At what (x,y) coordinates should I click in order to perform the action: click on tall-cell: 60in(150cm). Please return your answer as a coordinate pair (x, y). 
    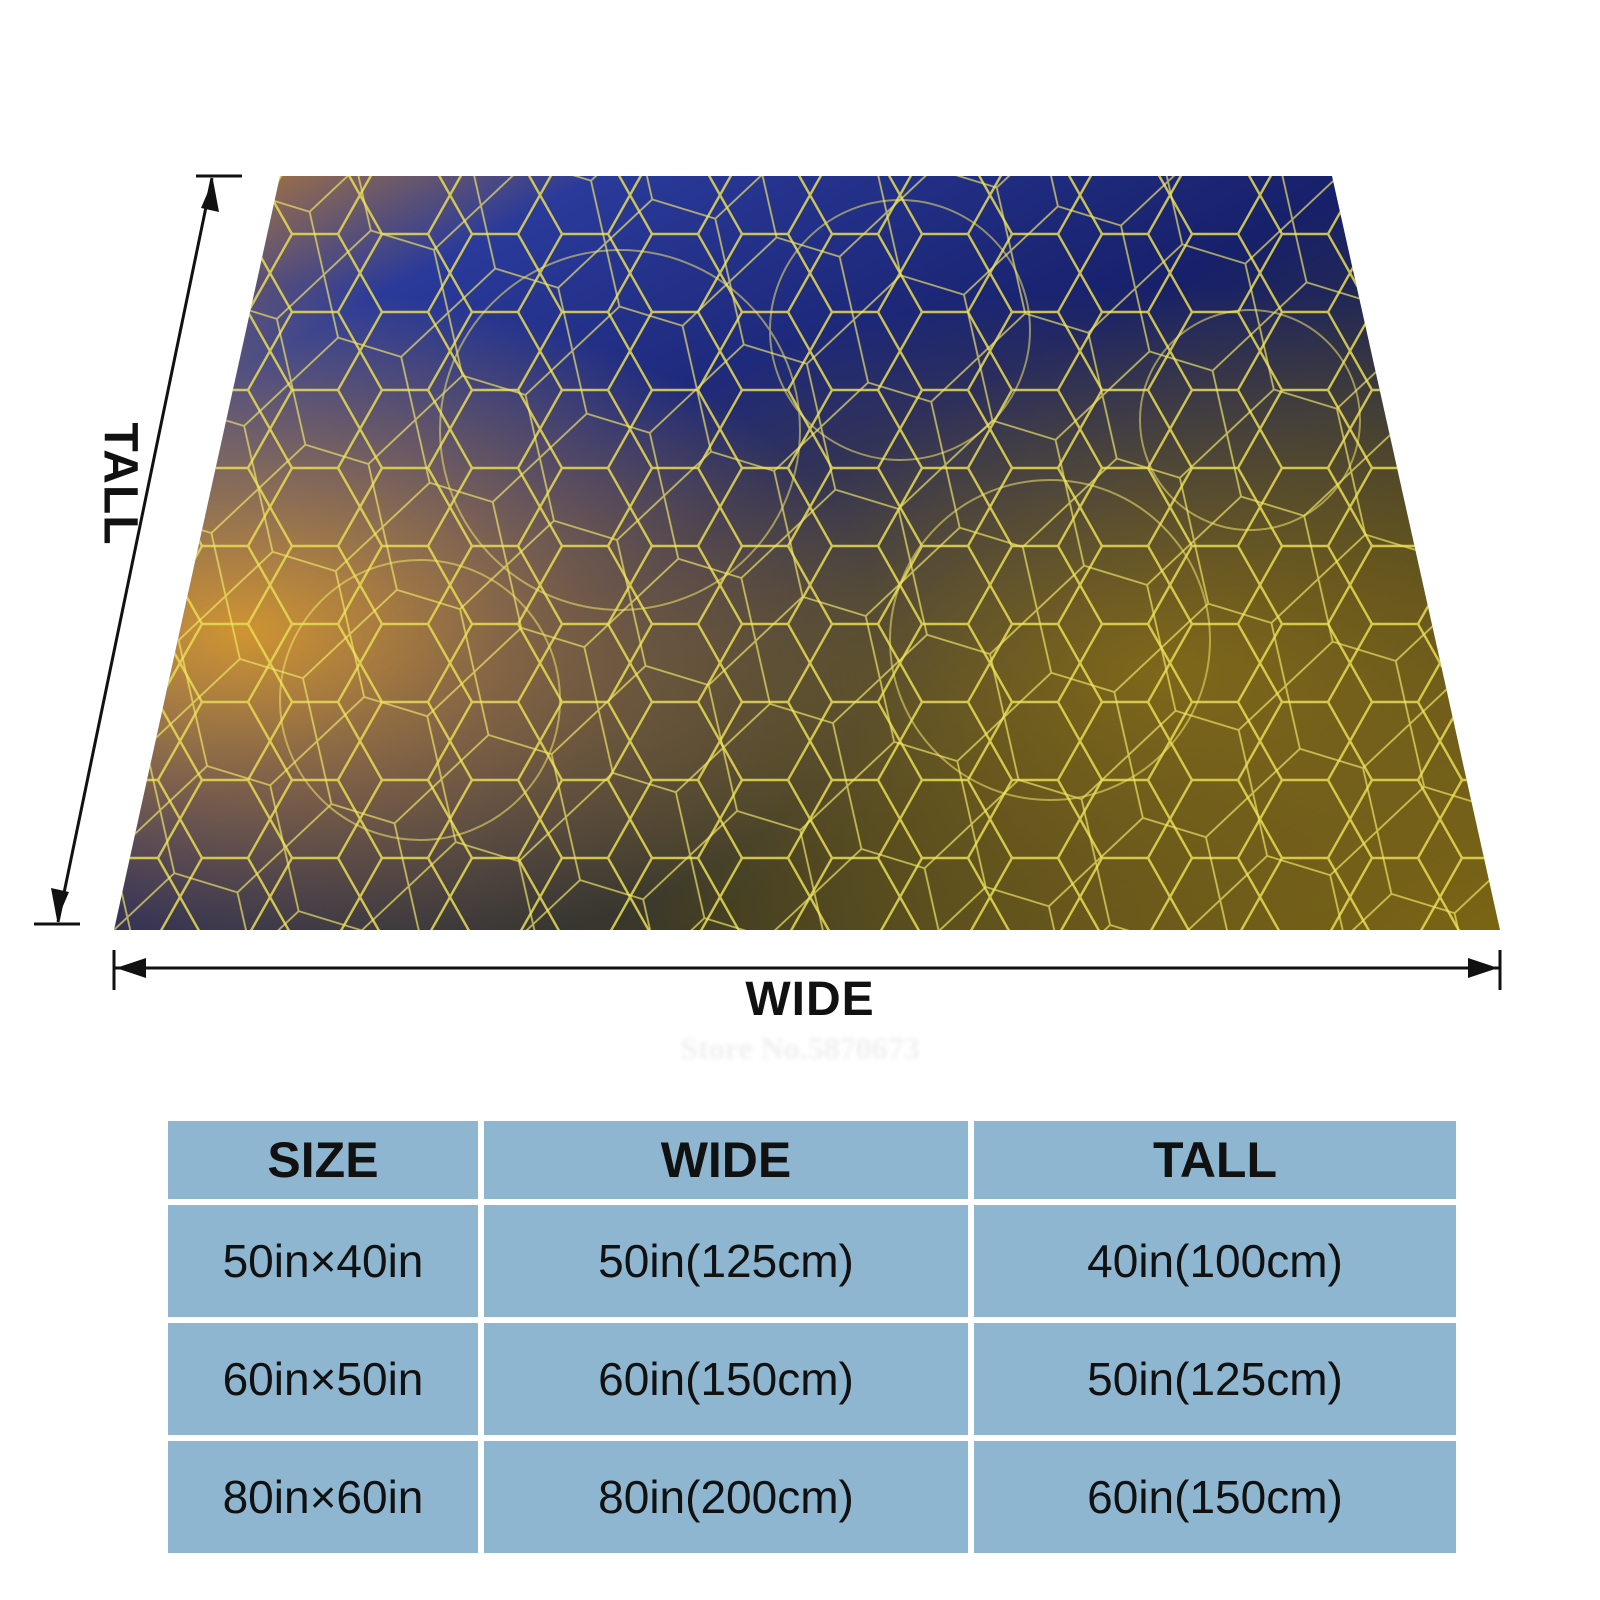
    Looking at the image, I should click on (1215, 1497).